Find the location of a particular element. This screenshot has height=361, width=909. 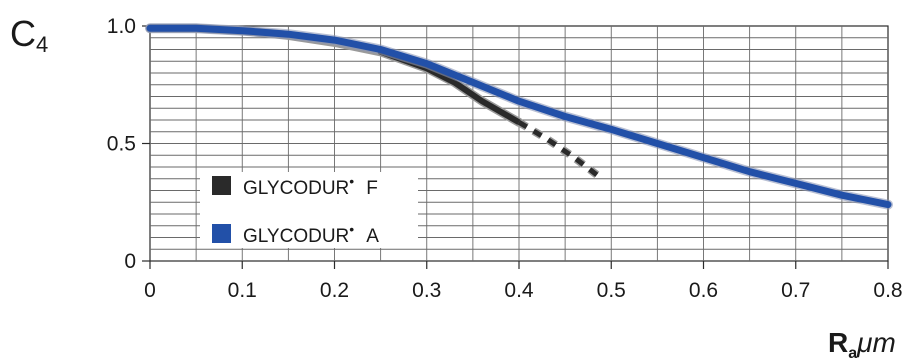

y-tick-label: 1.0 is located at coordinates (121, 26).